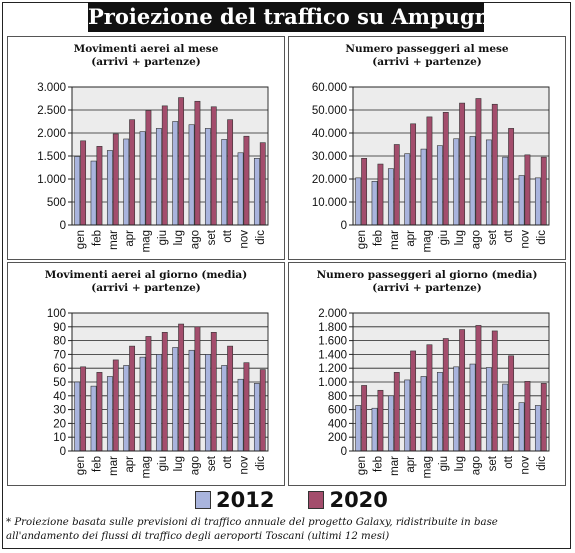  I want to click on y-tick-label: 800, so click(337, 397).